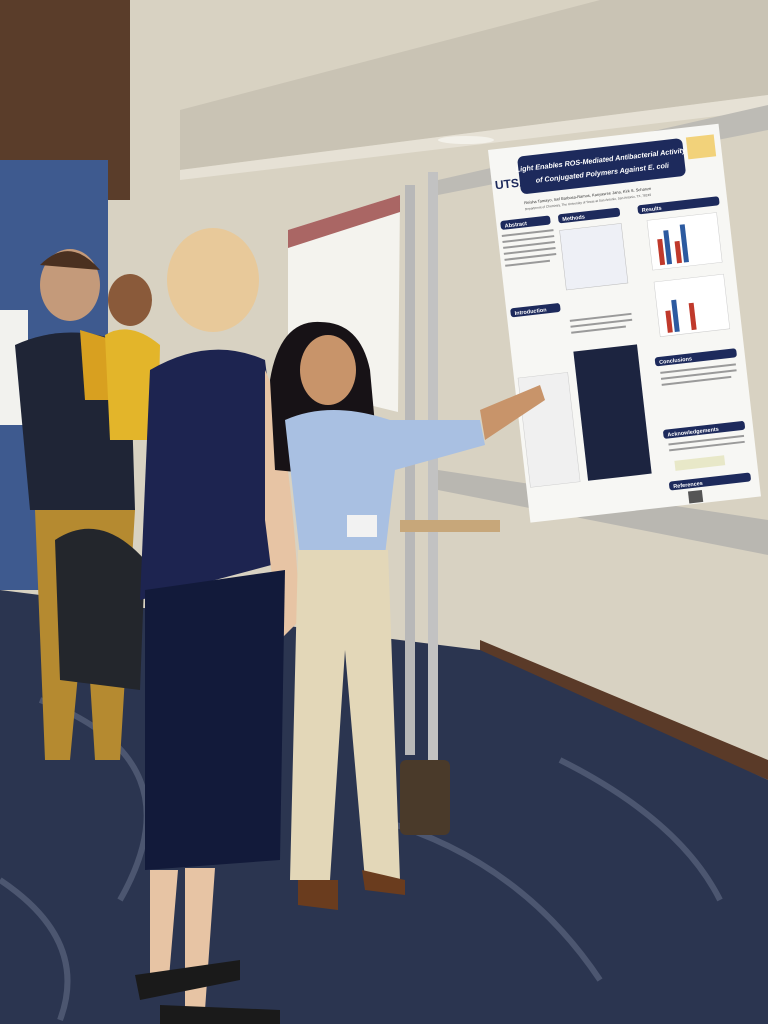 The image size is (768, 1024). Describe the element at coordinates (515, 225) in the screenshot. I see `section-title: Abstract` at that location.